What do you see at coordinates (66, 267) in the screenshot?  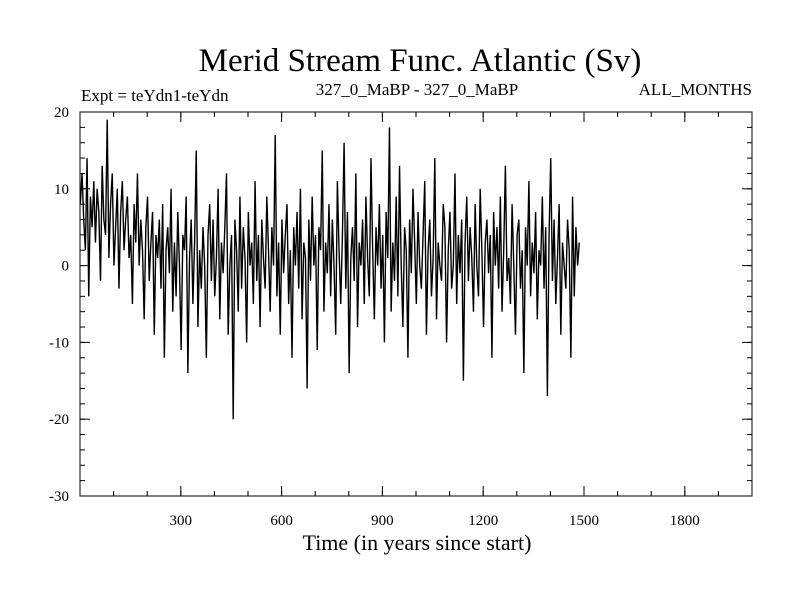 I see `y-tick-label: 0` at bounding box center [66, 267].